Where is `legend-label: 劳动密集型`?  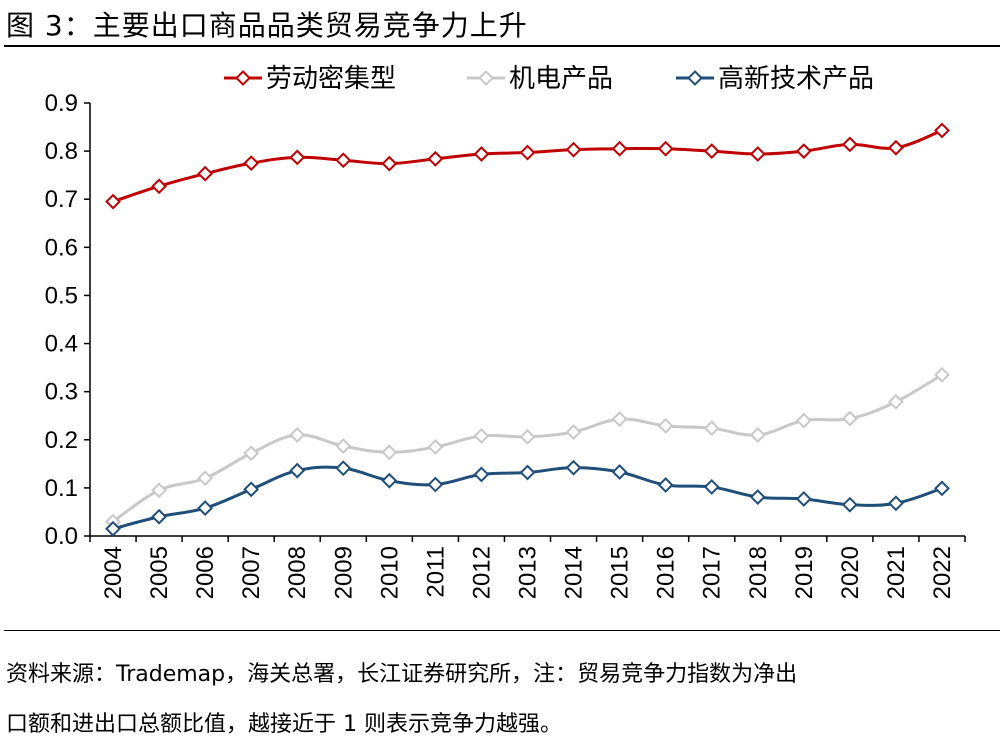 legend-label: 劳动密集型 is located at coordinates (331, 79).